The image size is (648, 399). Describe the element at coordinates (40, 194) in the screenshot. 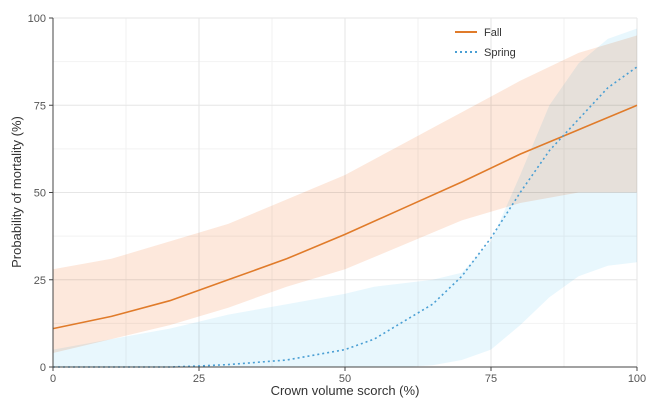

I see `y-tick-label: 50` at that location.